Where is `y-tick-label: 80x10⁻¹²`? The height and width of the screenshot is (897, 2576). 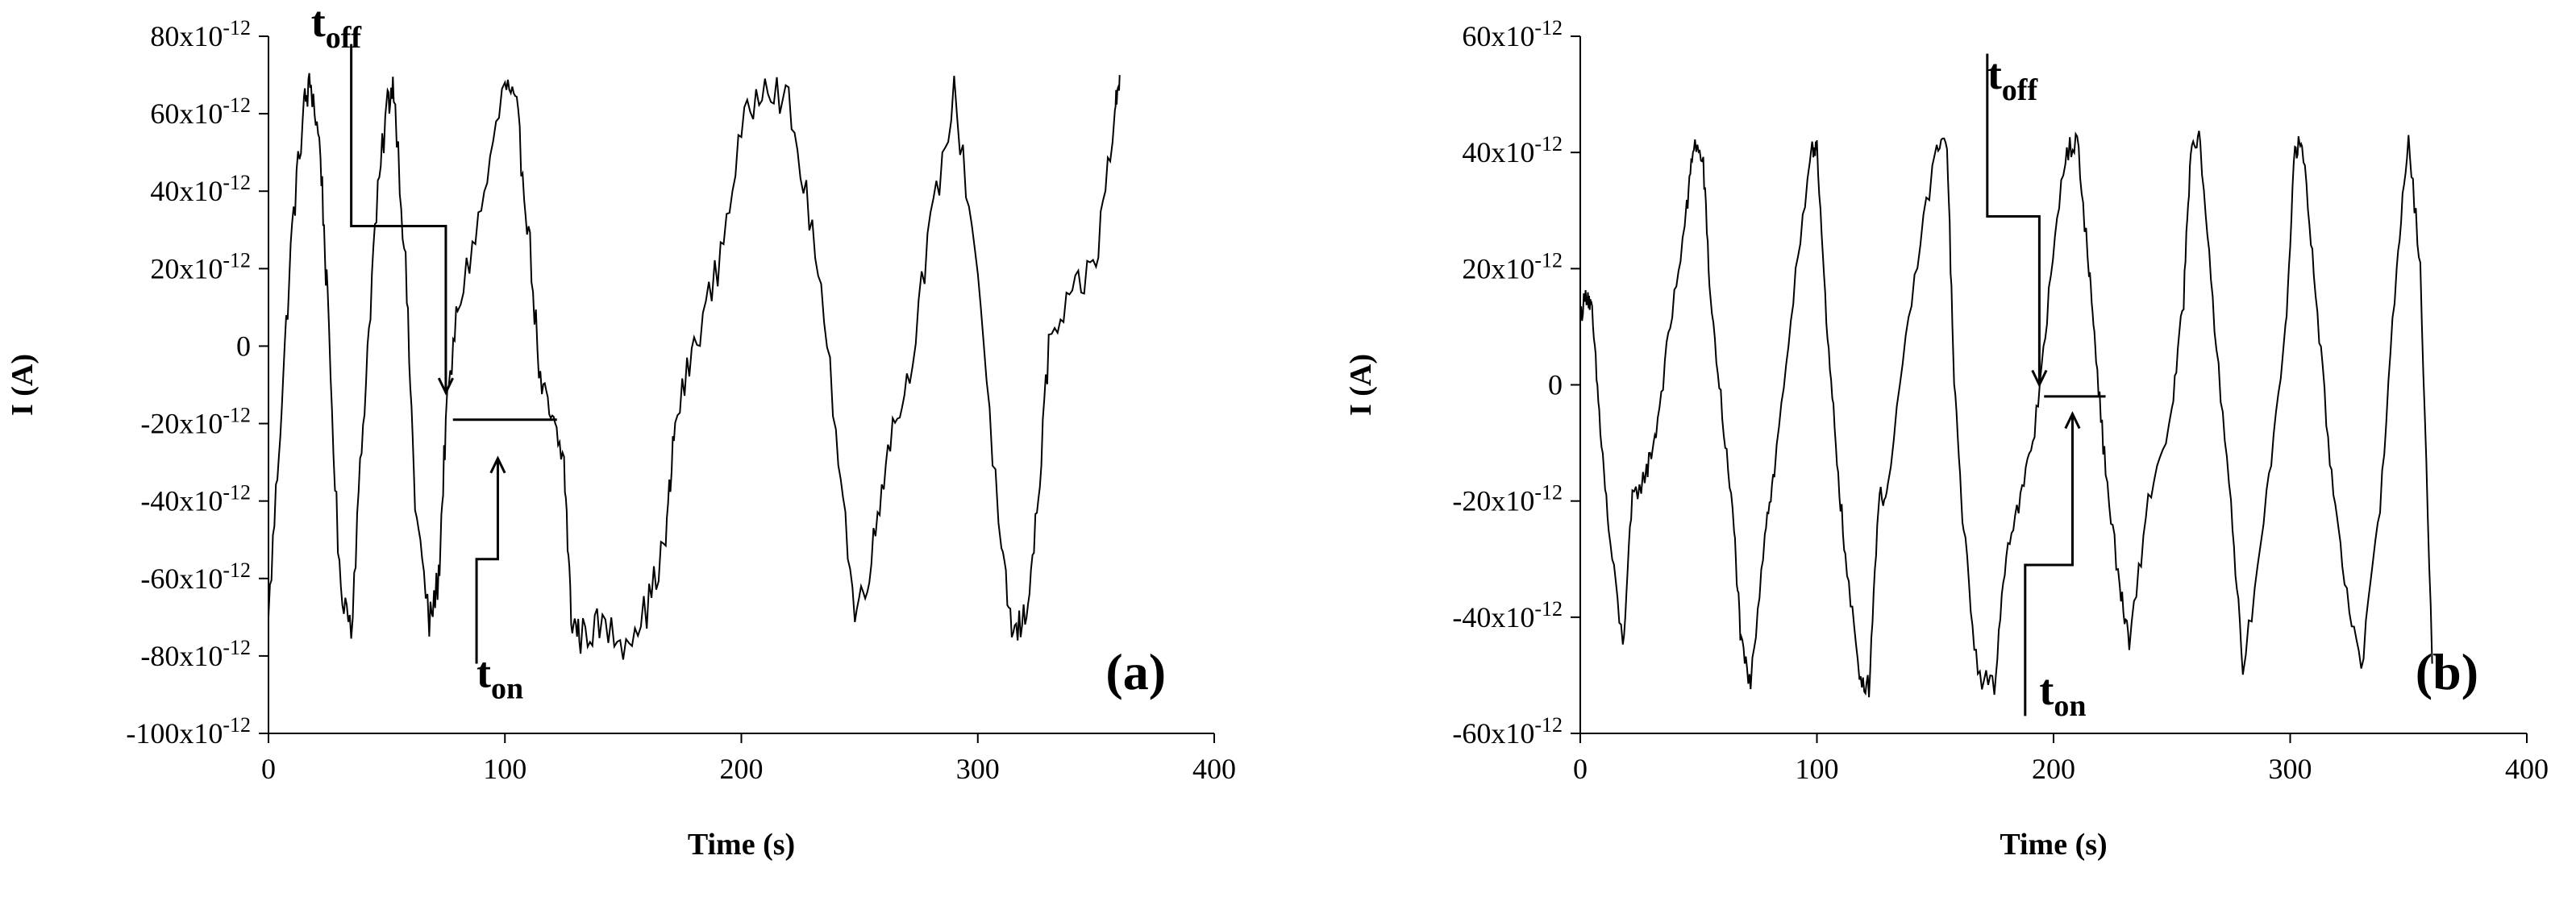
y-tick-label: 80x10⁻¹² is located at coordinates (200, 34).